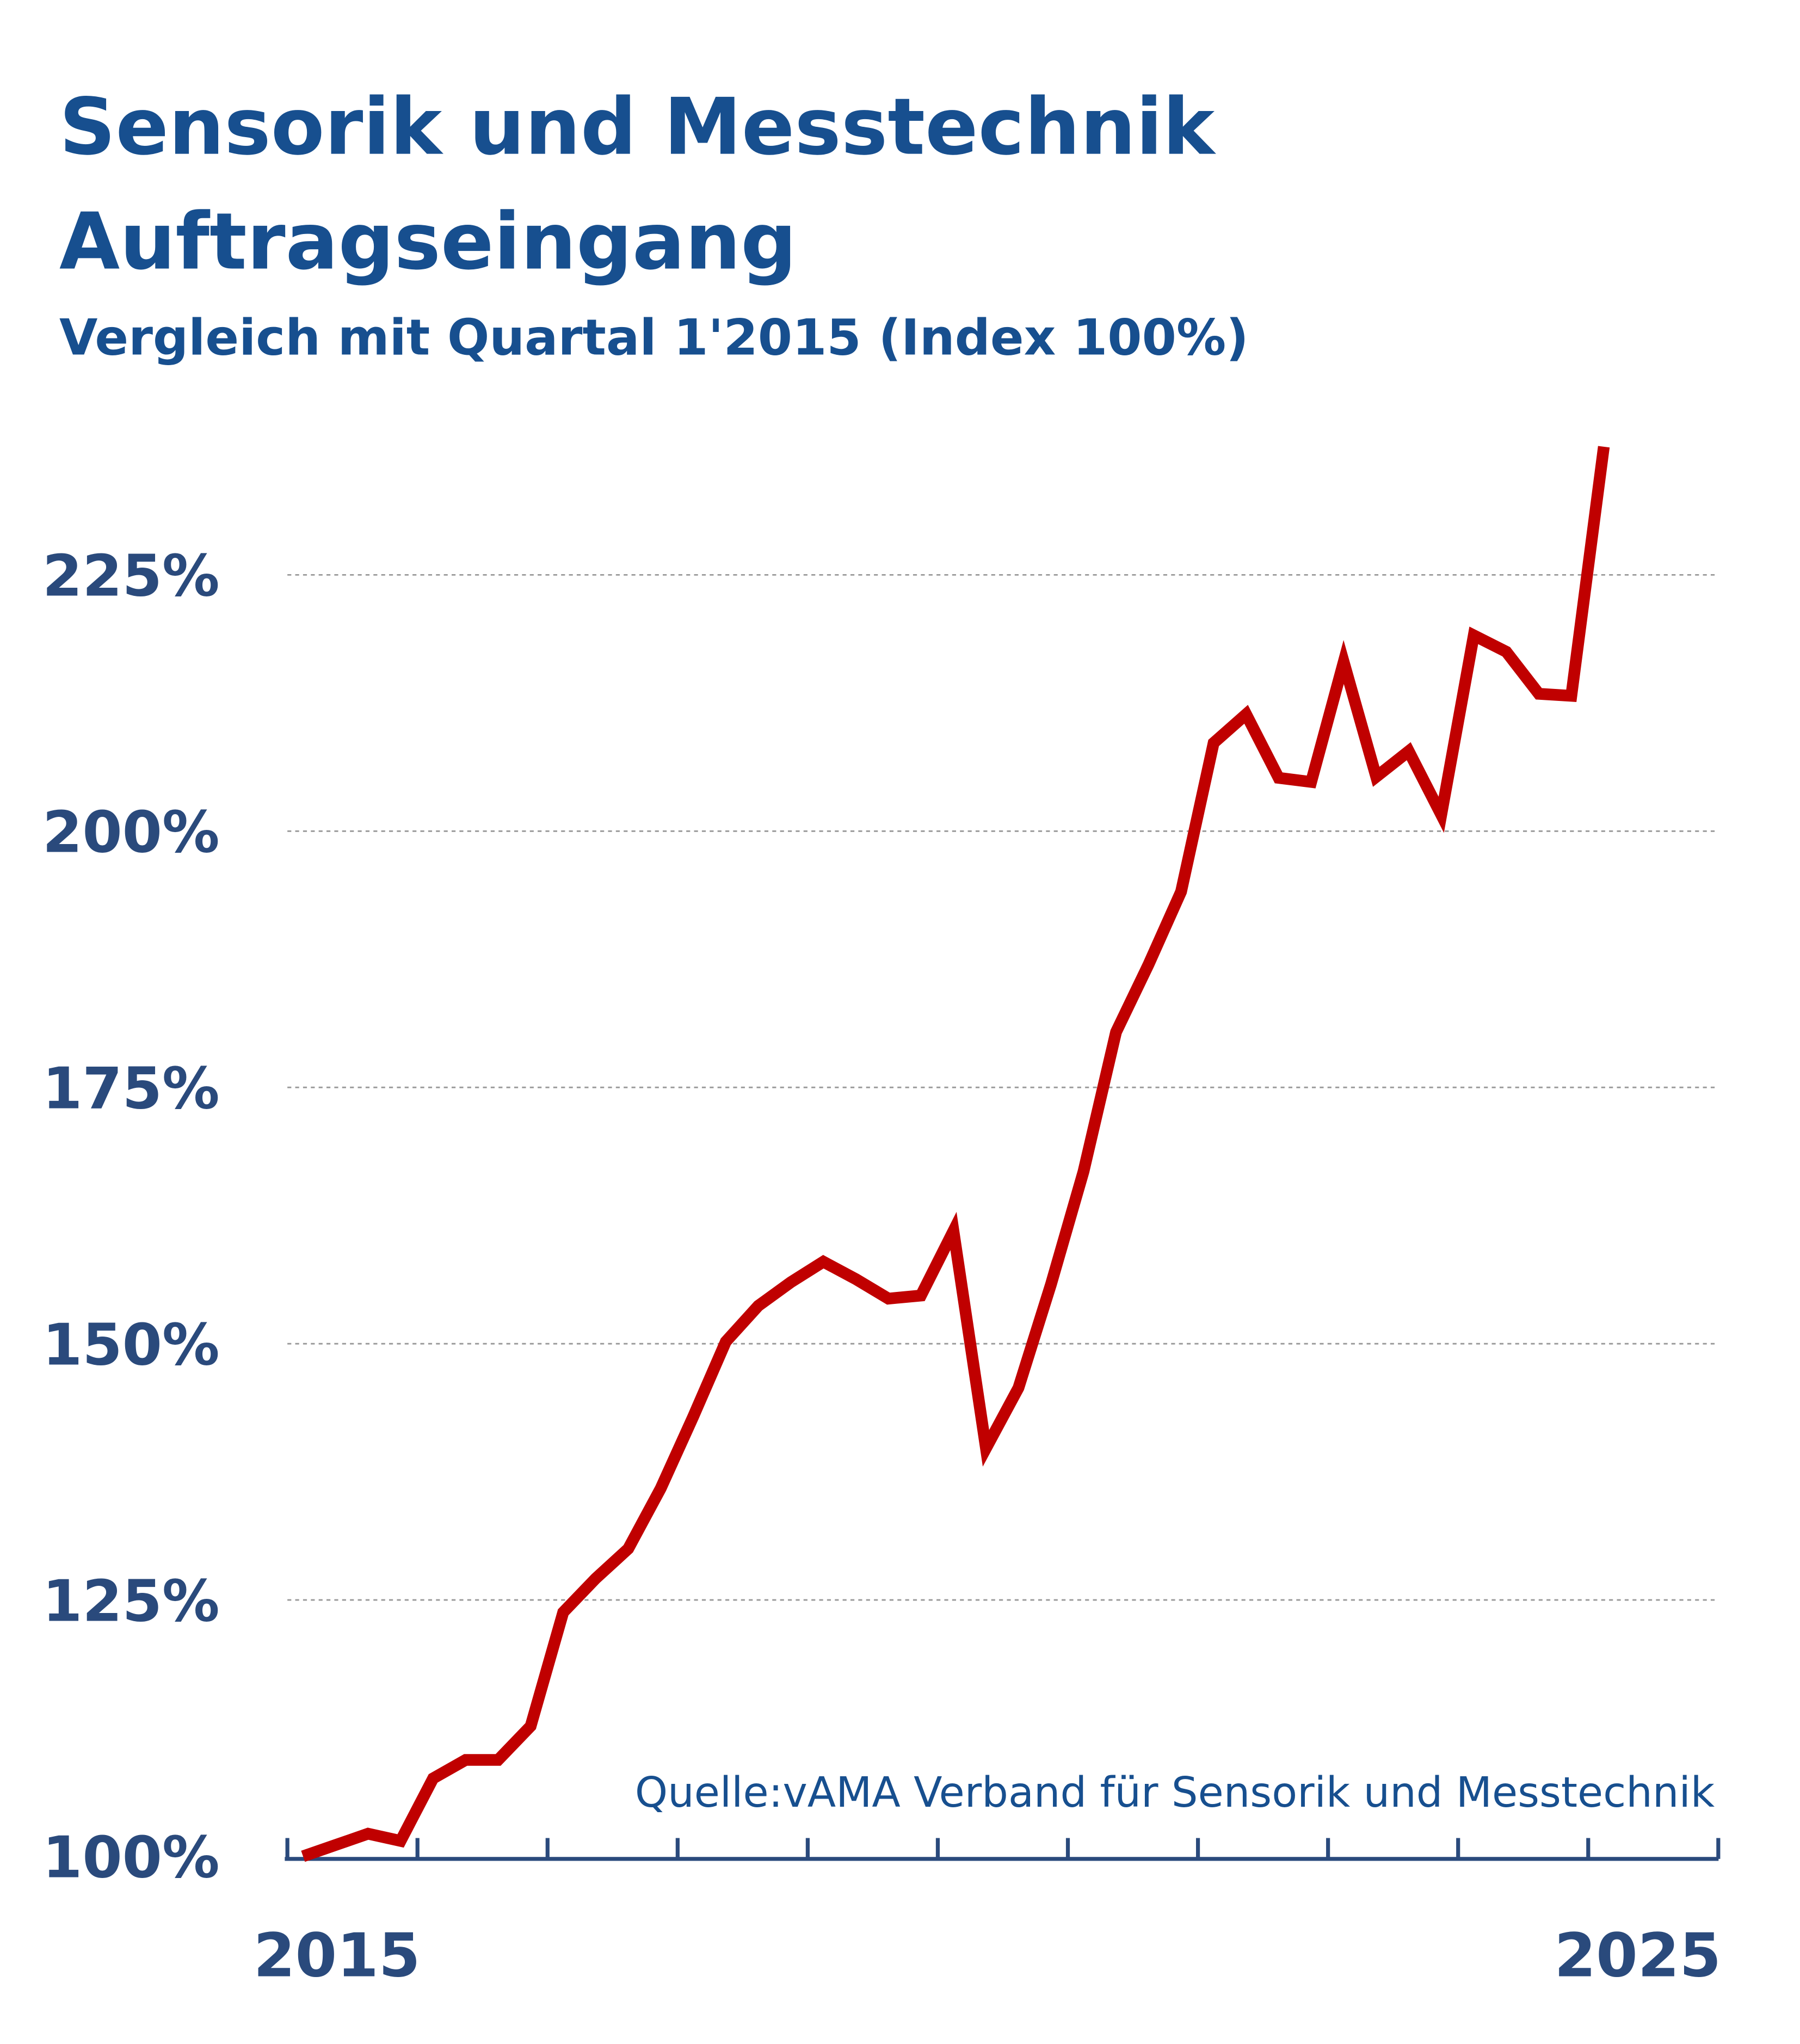 This screenshot has width=1800, height=2044. I want to click on x-tick-label: 2015, so click(337, 1955).